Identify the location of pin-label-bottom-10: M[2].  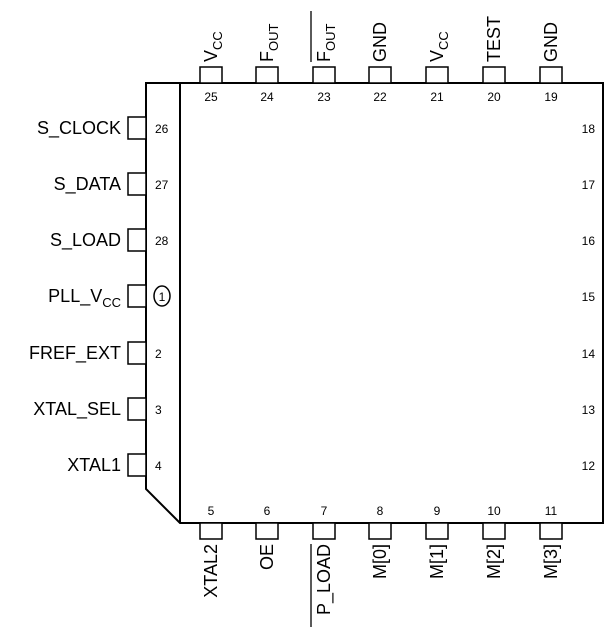
(494, 561).